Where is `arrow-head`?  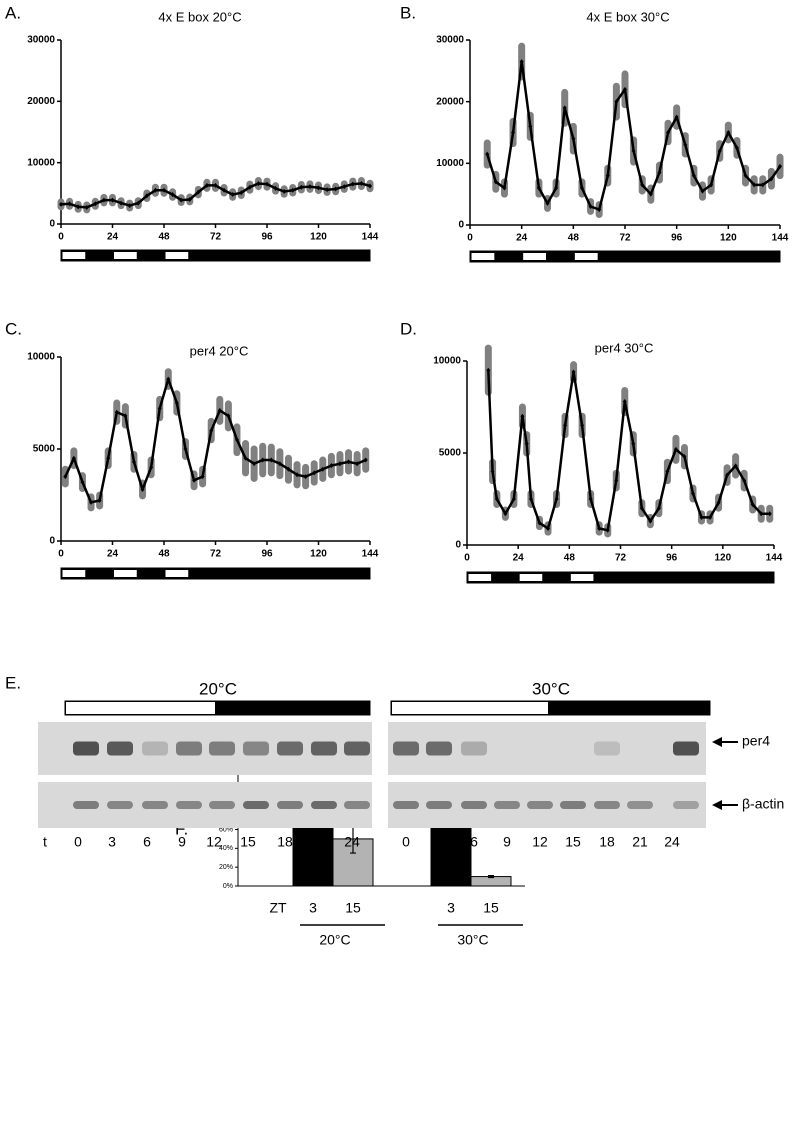 arrow-head is located at coordinates (717, 742).